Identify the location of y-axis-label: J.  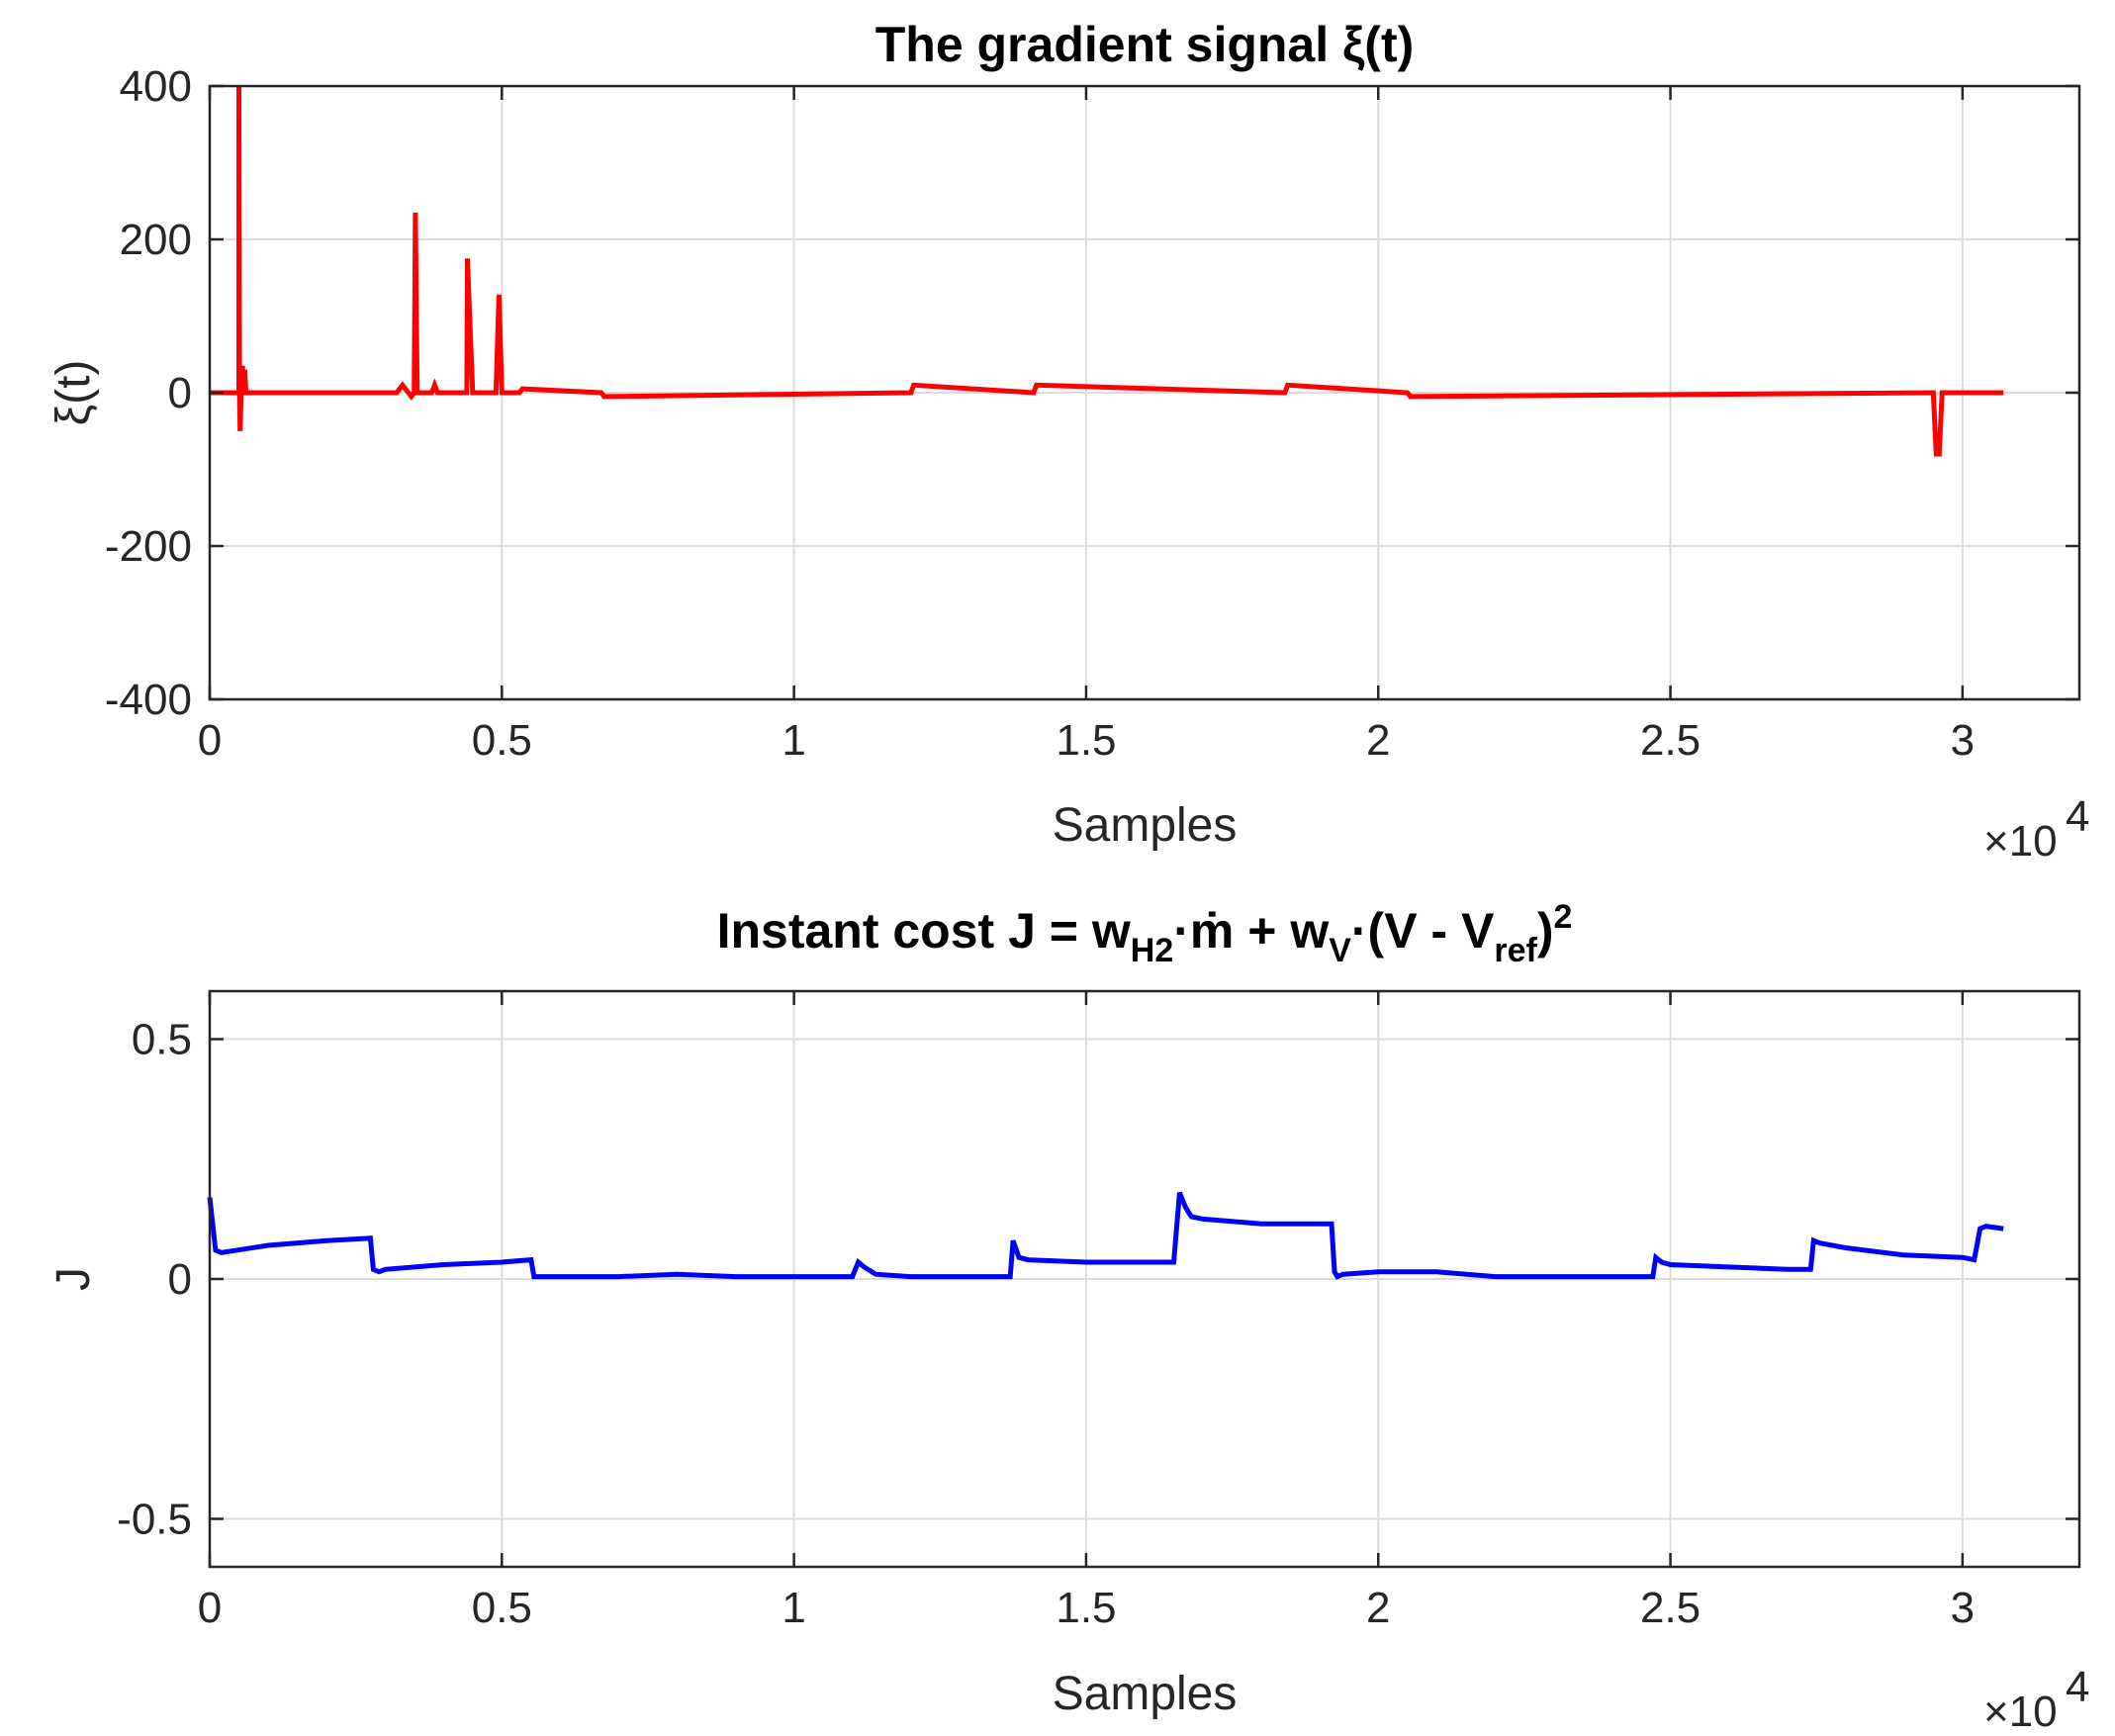
(73, 1279).